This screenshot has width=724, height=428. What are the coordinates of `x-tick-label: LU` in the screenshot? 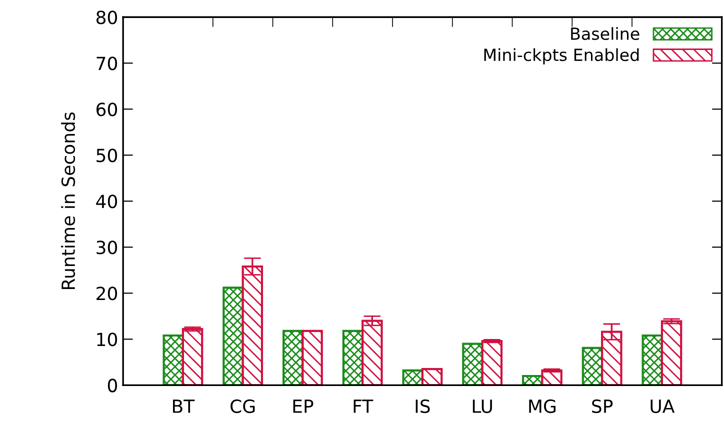 It's located at (482, 407).